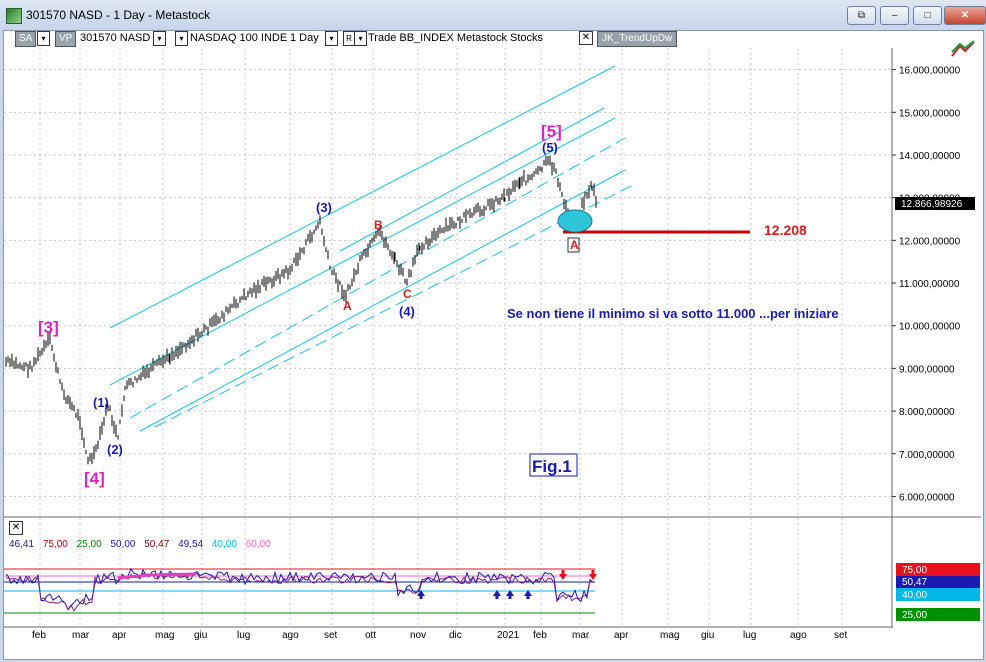 Image resolution: width=986 pixels, height=662 pixels. Describe the element at coordinates (22, 544) in the screenshot. I see `legend-value: 46,41` at that location.